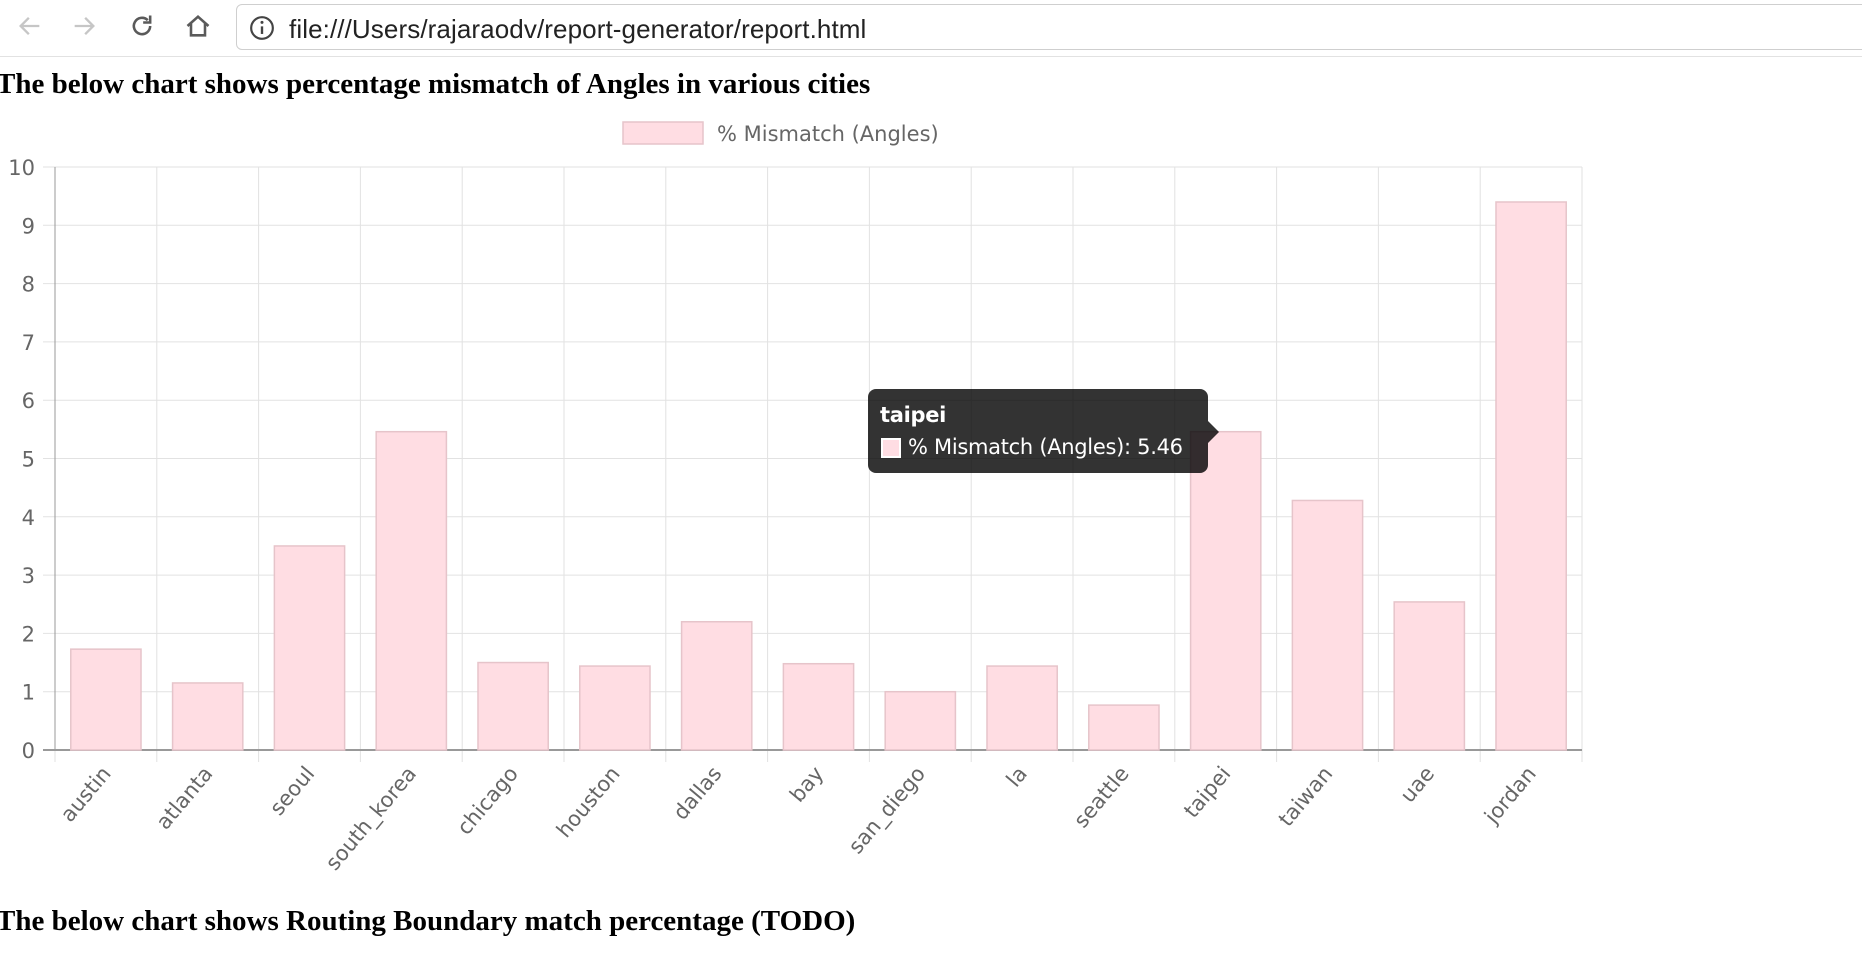 Image resolution: width=1862 pixels, height=978 pixels. I want to click on x-tick-label: taipei, so click(1207, 792).